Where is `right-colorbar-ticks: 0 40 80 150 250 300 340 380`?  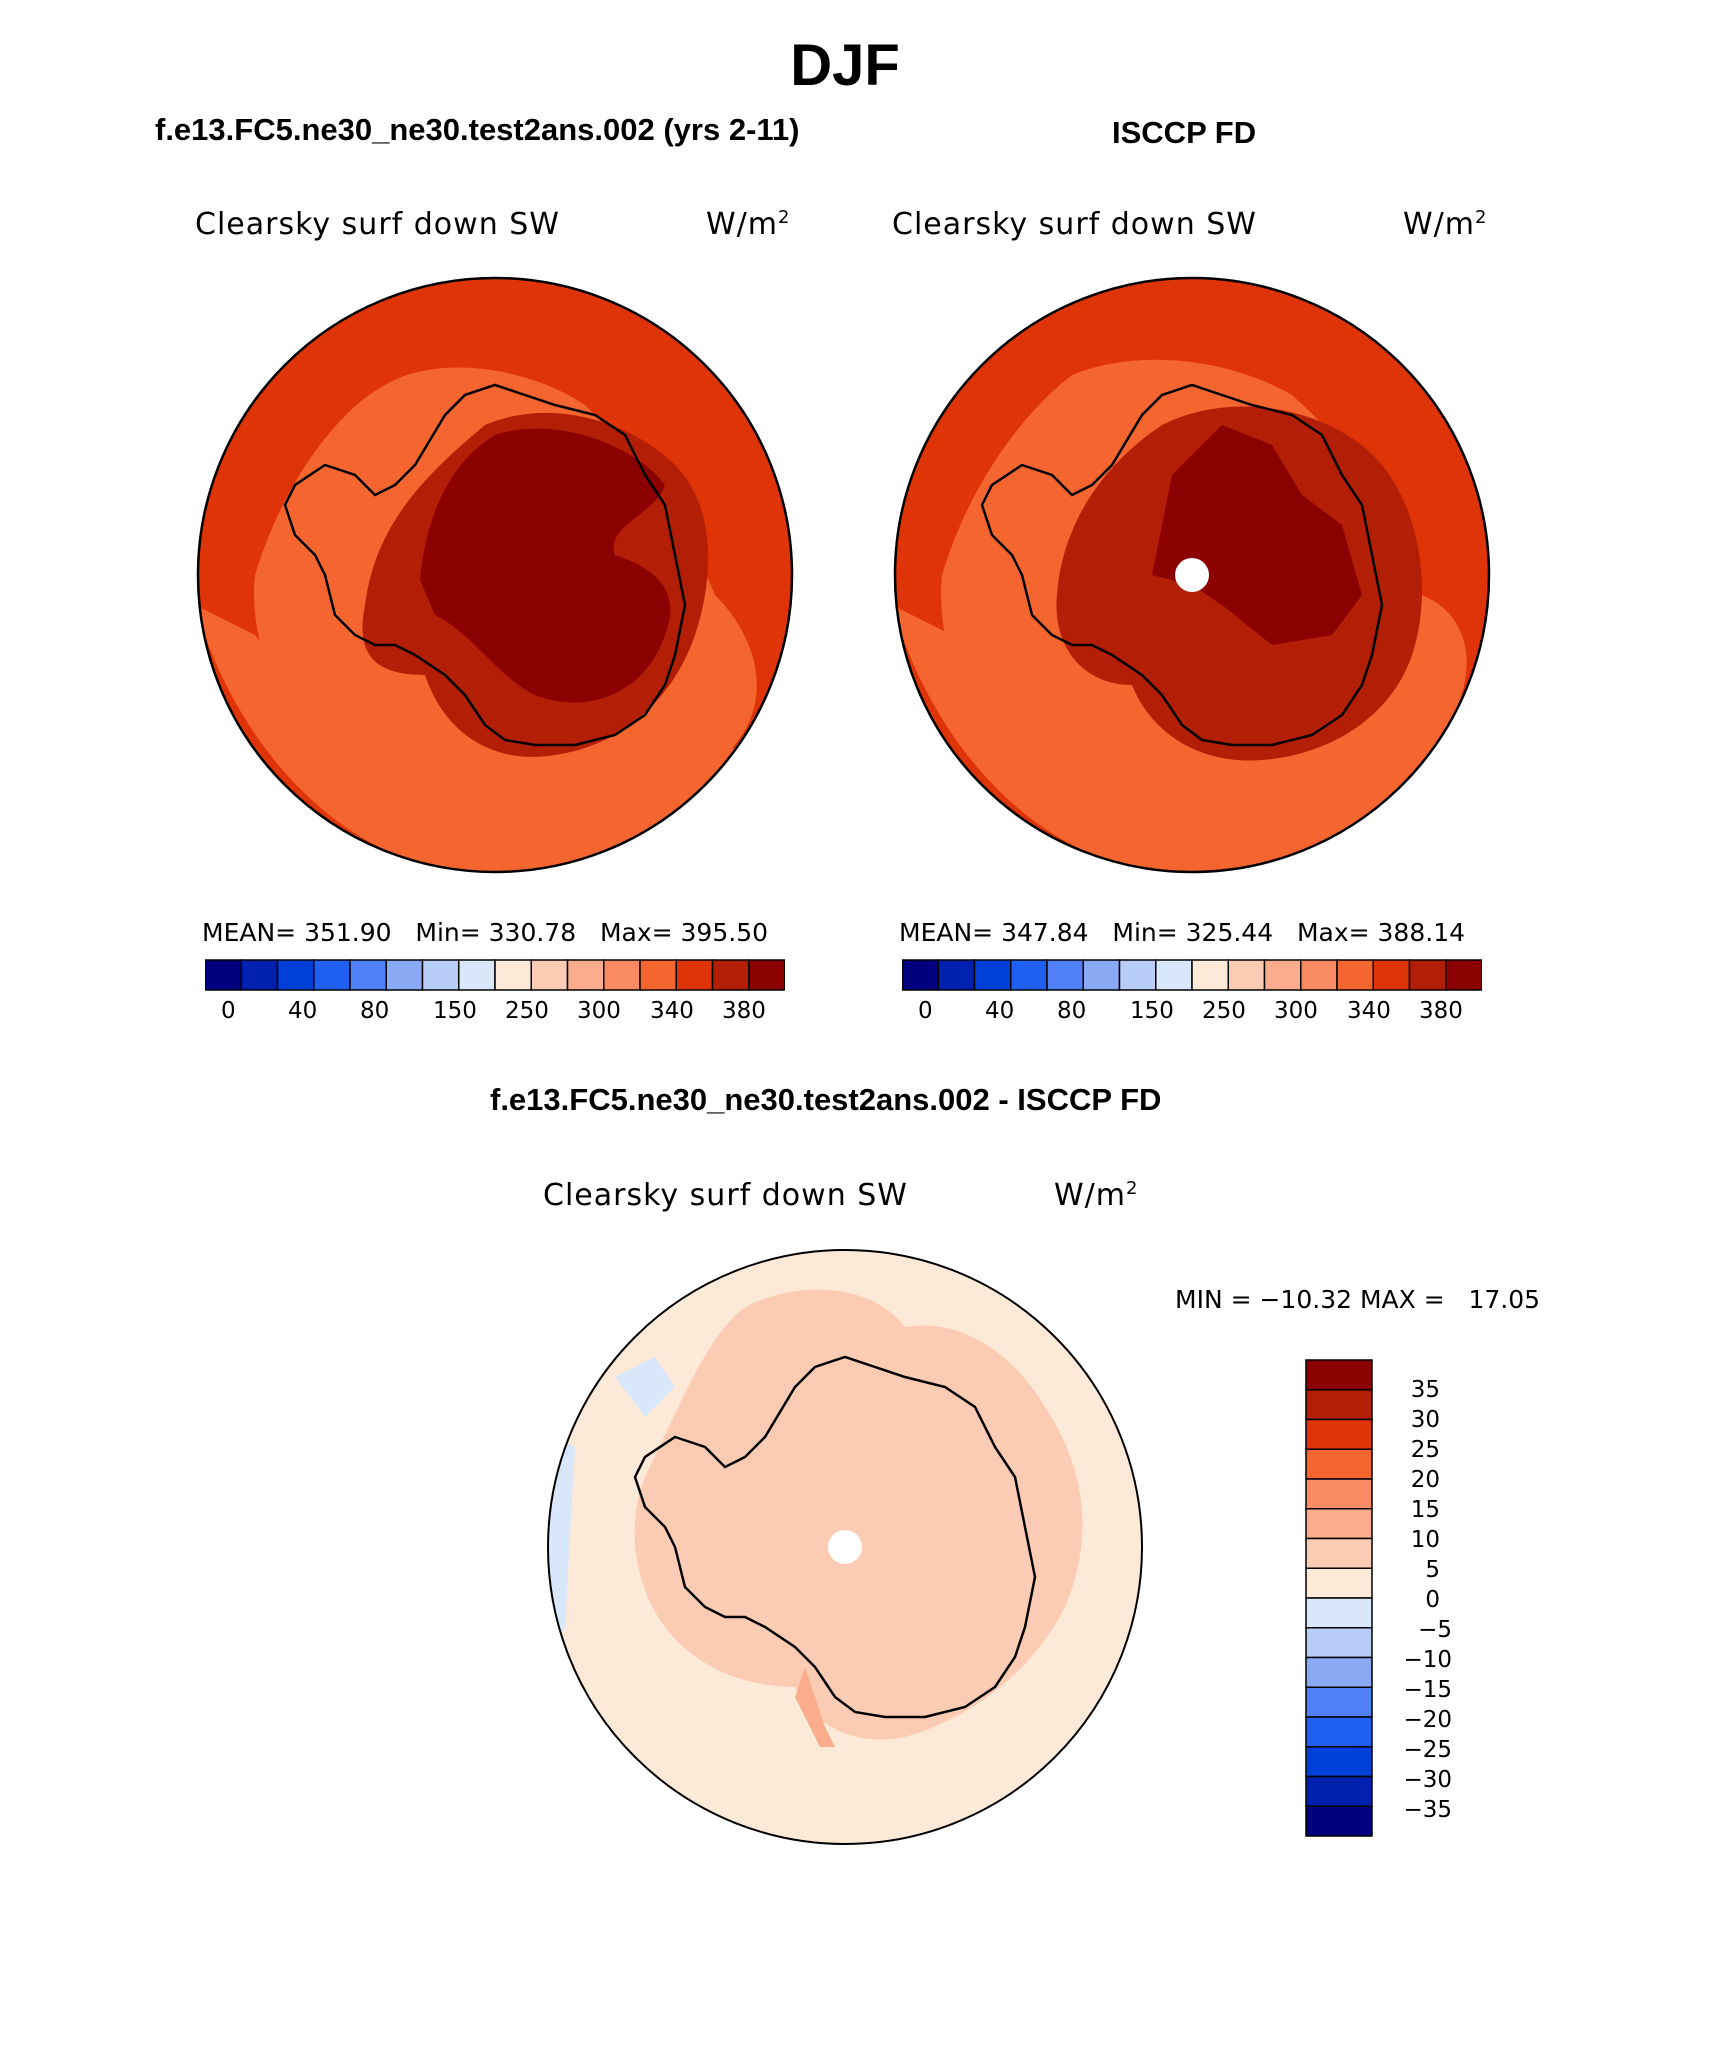
right-colorbar-ticks: 0 40 80 150 250 300 340 380 is located at coordinates (1192, 1013).